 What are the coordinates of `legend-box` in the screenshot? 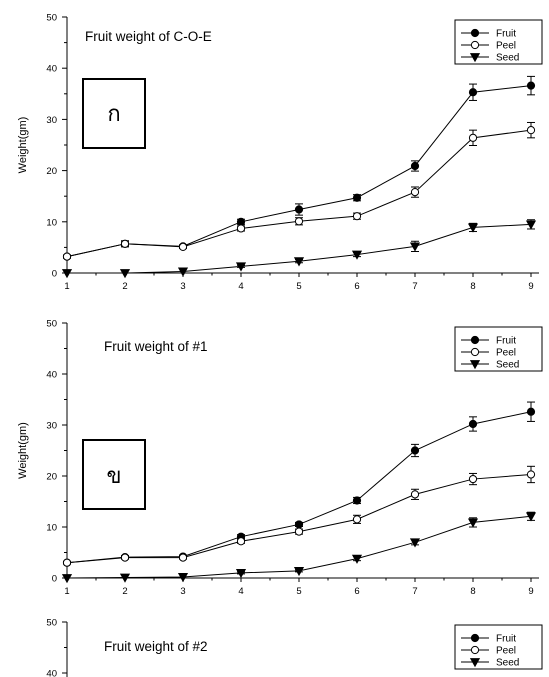 It's located at (498, 42).